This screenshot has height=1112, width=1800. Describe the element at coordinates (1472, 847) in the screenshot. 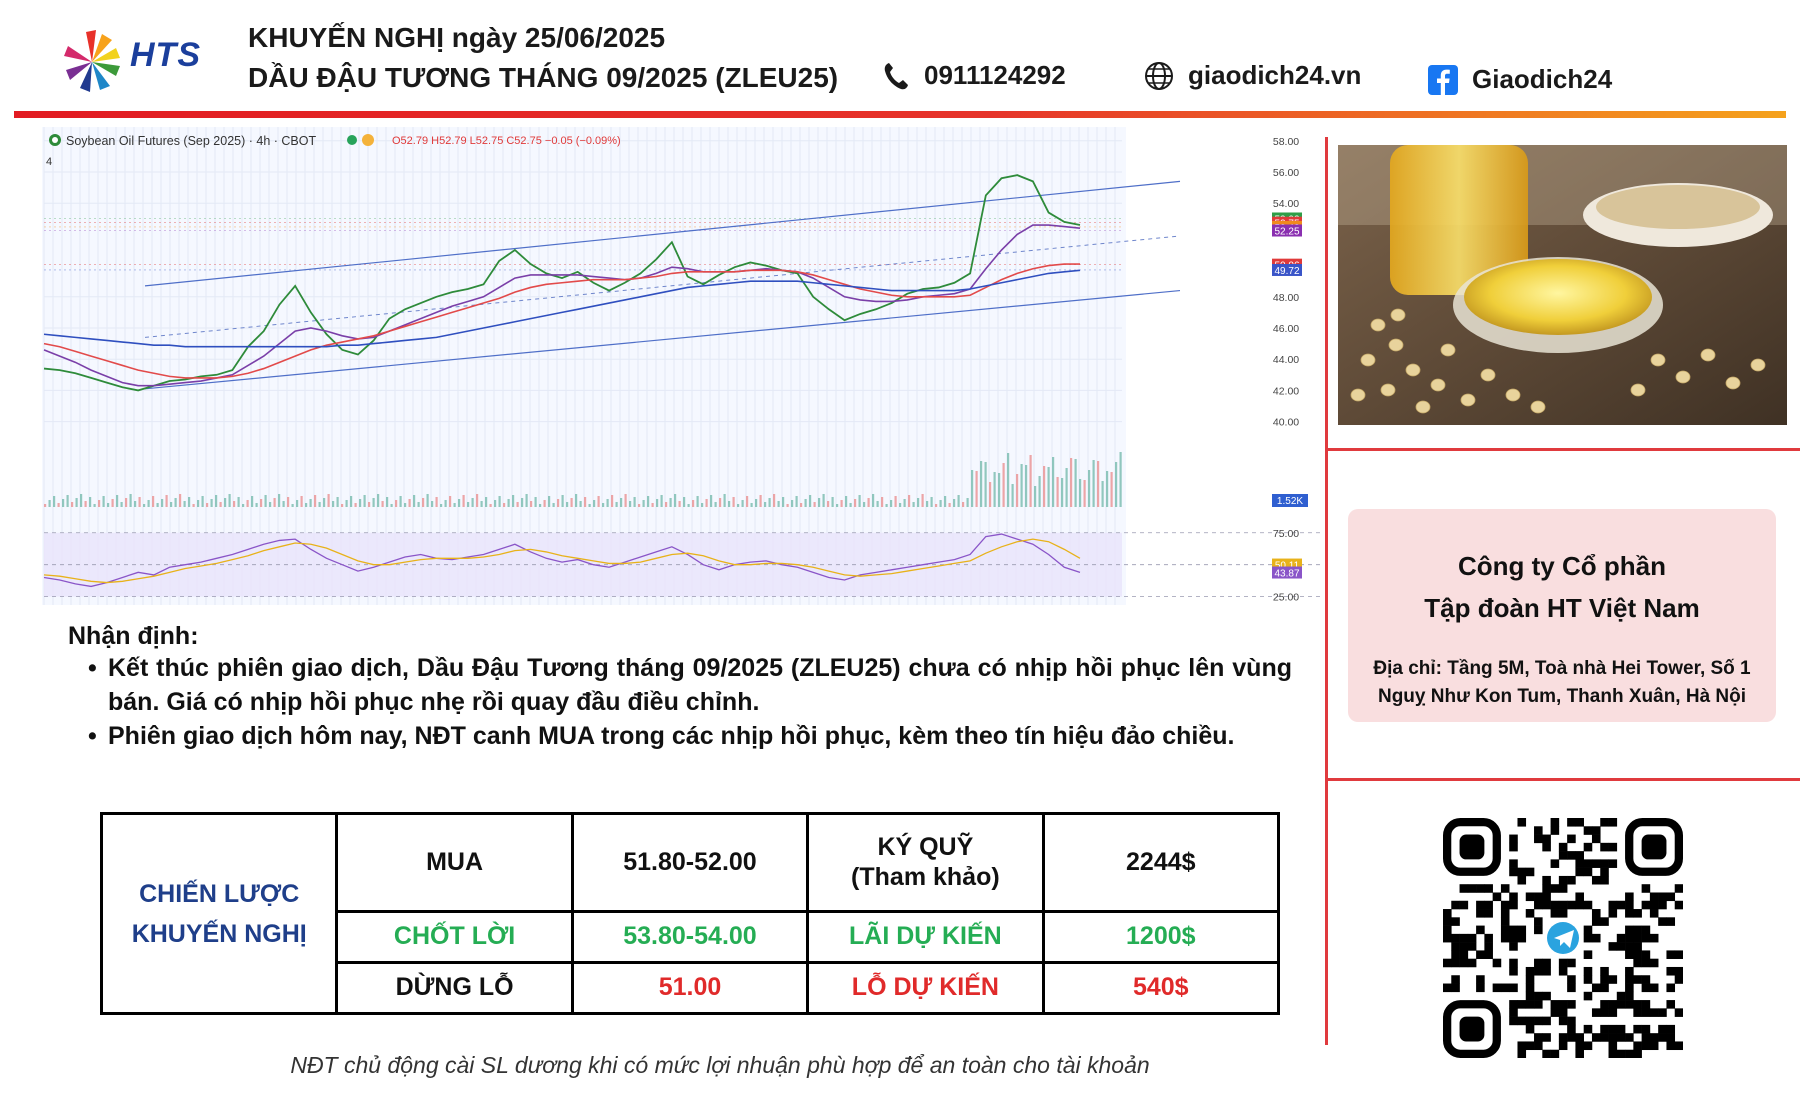

I see `qr-finder-inner` at that location.